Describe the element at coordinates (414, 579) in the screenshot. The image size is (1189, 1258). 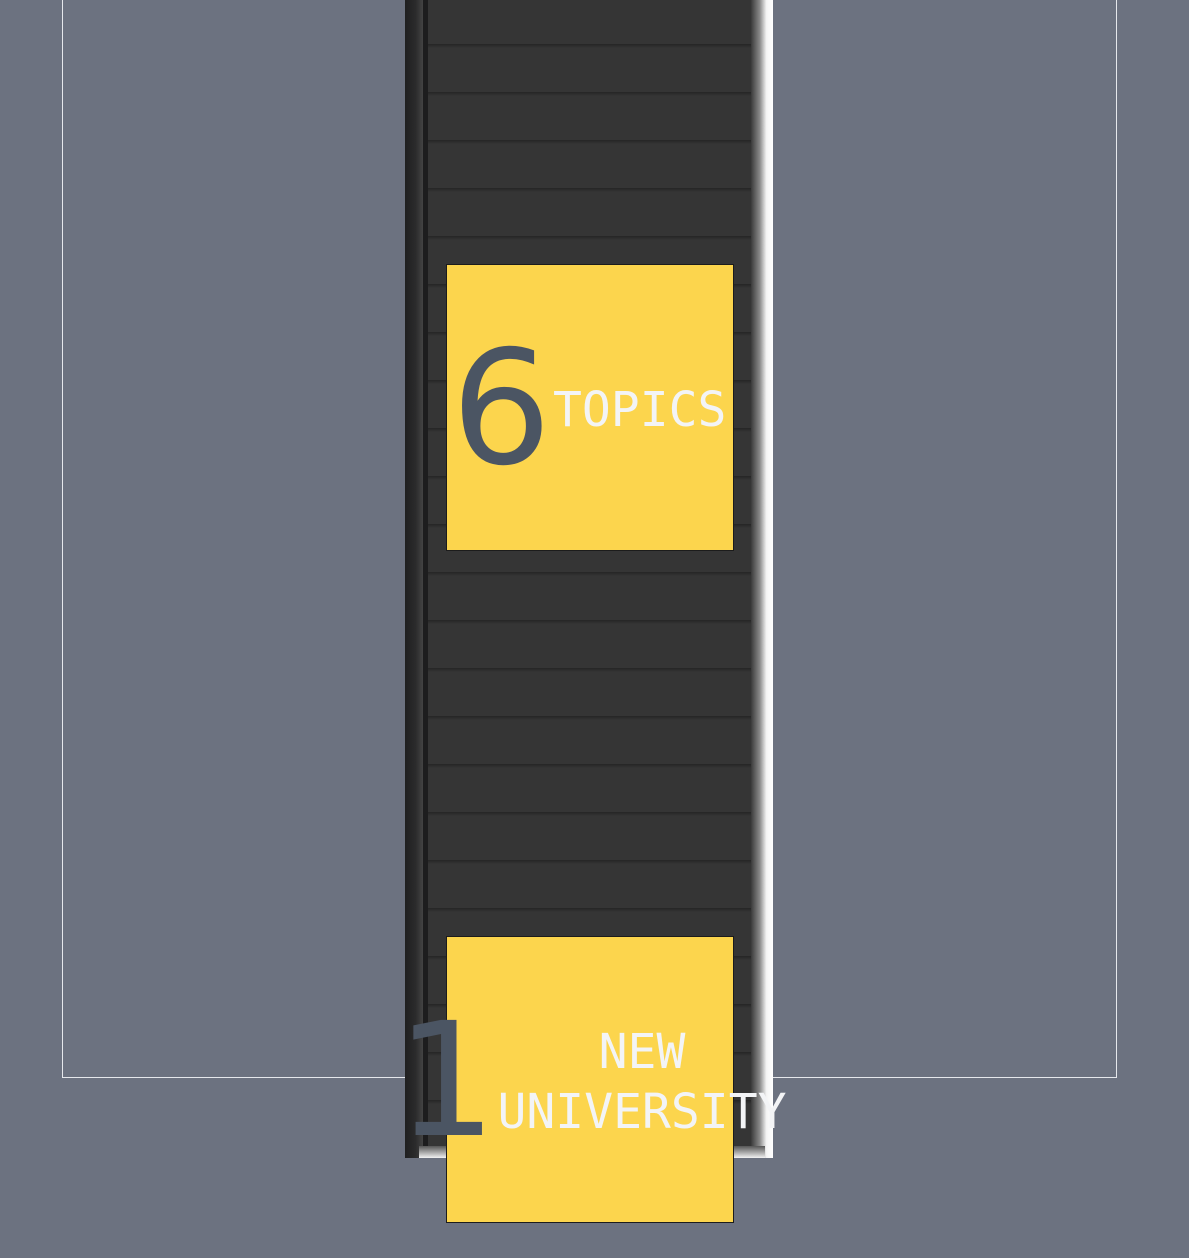
I see `shelf-left-edge` at that location.